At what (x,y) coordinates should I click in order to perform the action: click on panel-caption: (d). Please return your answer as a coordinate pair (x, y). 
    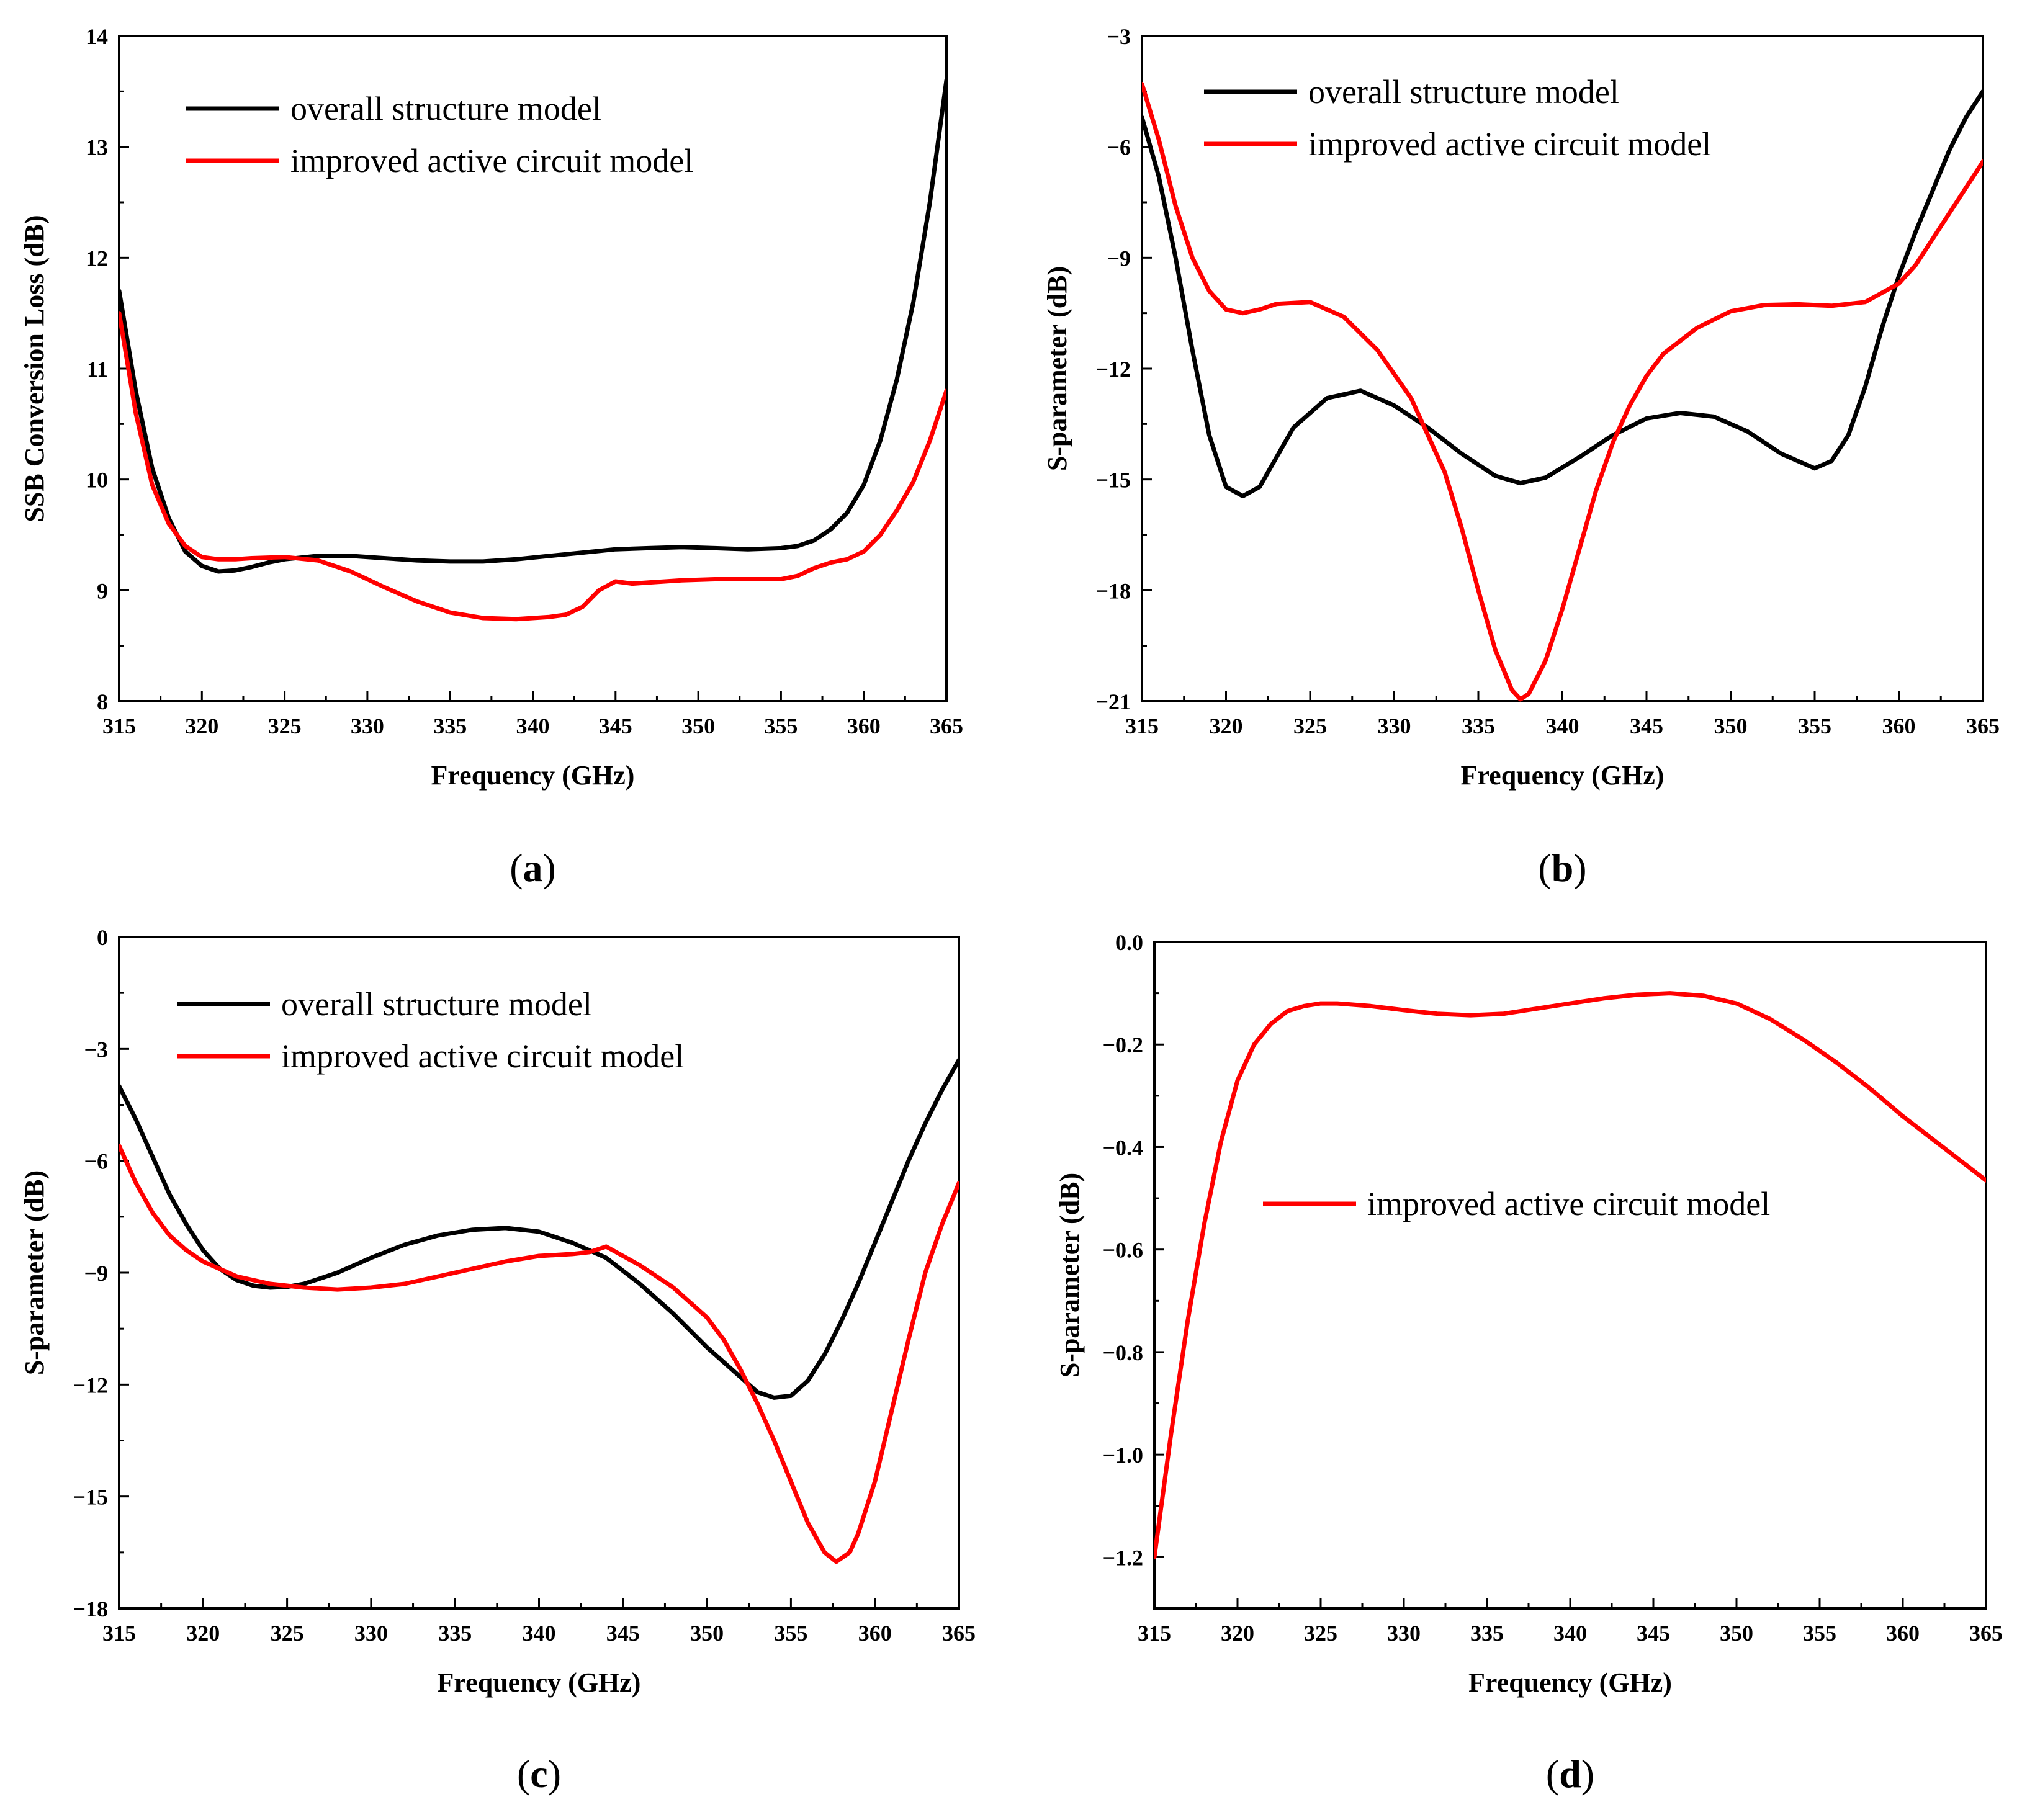
    Looking at the image, I should click on (1570, 1774).